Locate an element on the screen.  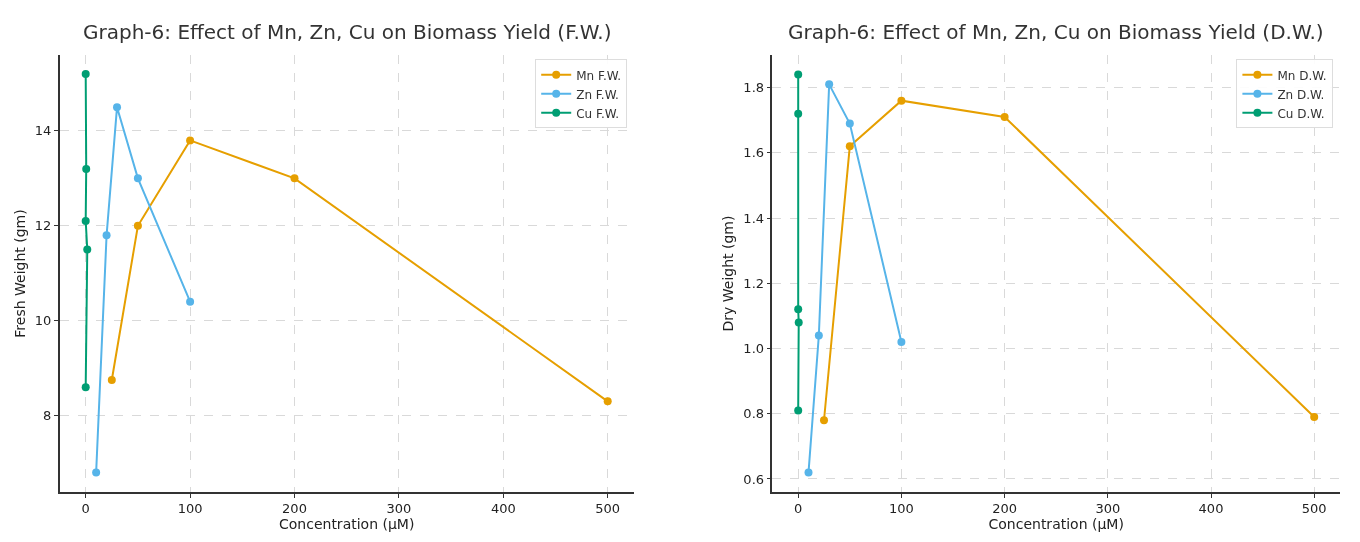
y-axis-title: Dry Weight (gm) is located at coordinates (728, 273).